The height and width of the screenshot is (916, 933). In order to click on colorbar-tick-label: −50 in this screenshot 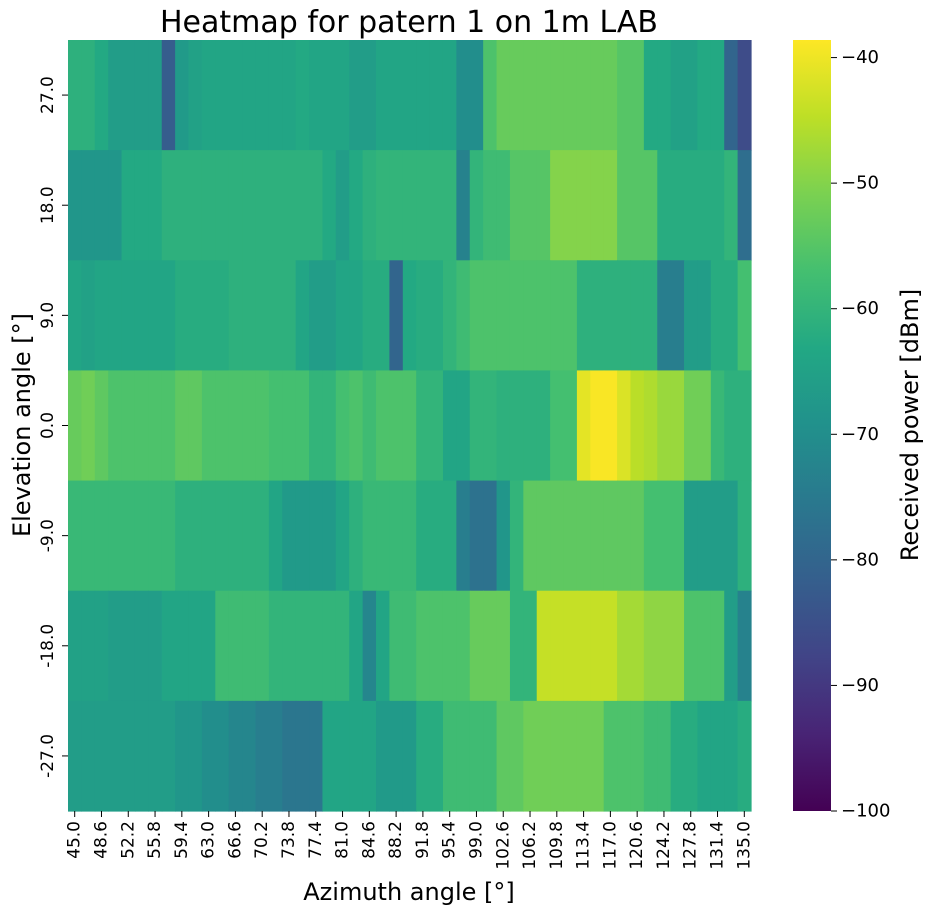, I will do `click(860, 183)`.